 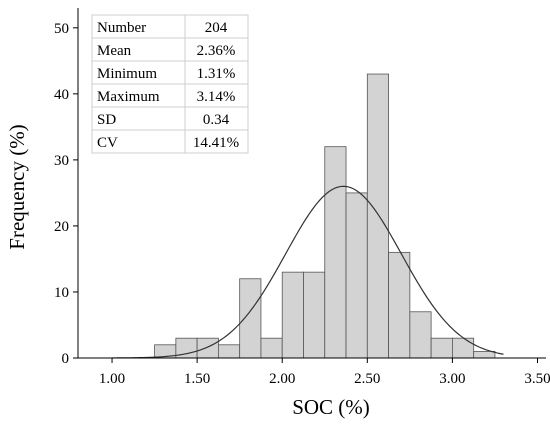 What do you see at coordinates (127, 74) in the screenshot?
I see `stats-label: Minimum` at bounding box center [127, 74].